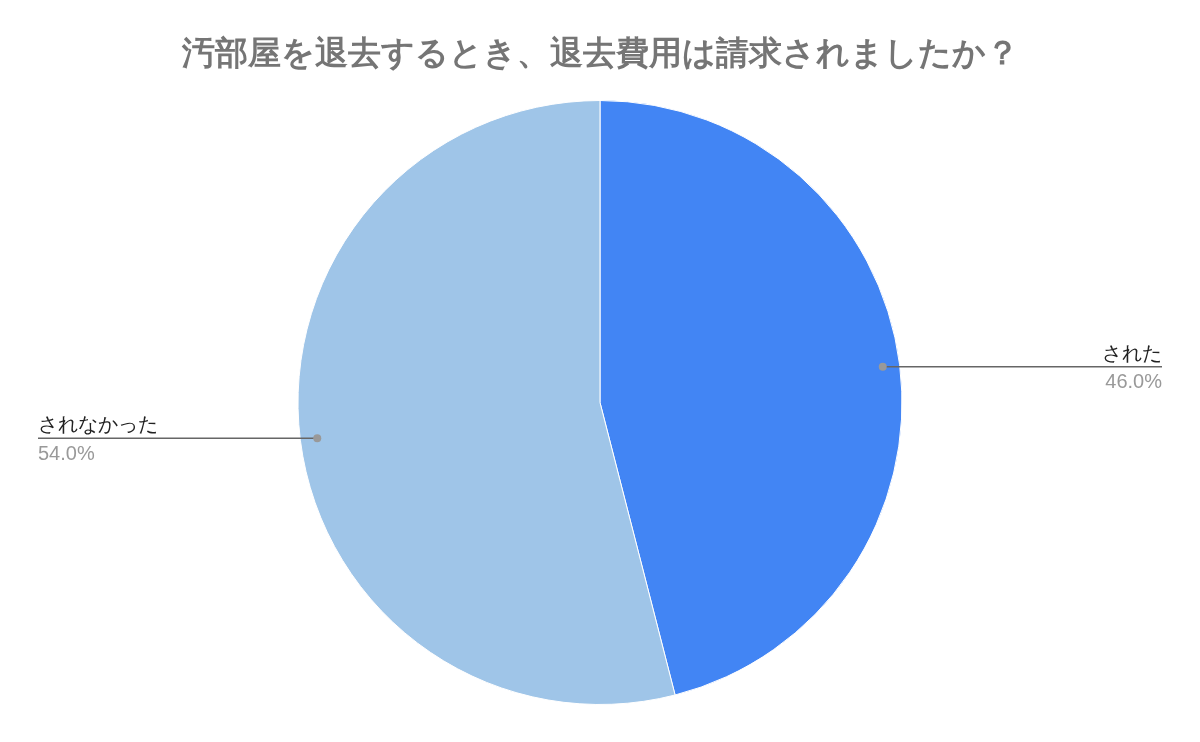 The image size is (1200, 742). What do you see at coordinates (1134, 381) in the screenshot?
I see `data-label: 46.0%` at bounding box center [1134, 381].